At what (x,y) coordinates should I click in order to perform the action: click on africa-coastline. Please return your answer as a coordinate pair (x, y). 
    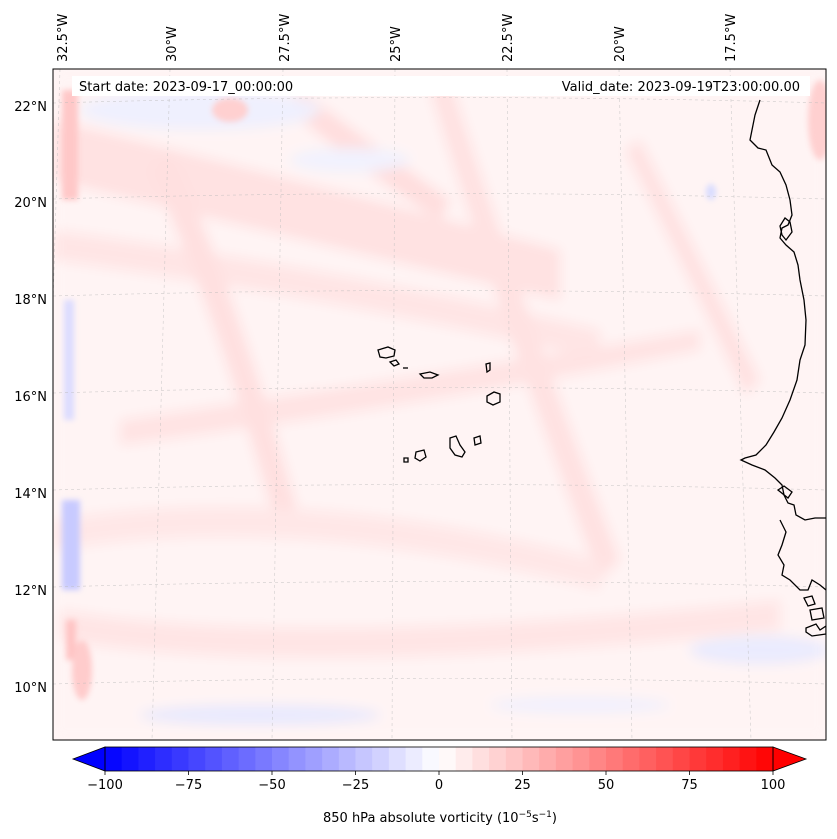
    Looking at the image, I should click on (782, 310).